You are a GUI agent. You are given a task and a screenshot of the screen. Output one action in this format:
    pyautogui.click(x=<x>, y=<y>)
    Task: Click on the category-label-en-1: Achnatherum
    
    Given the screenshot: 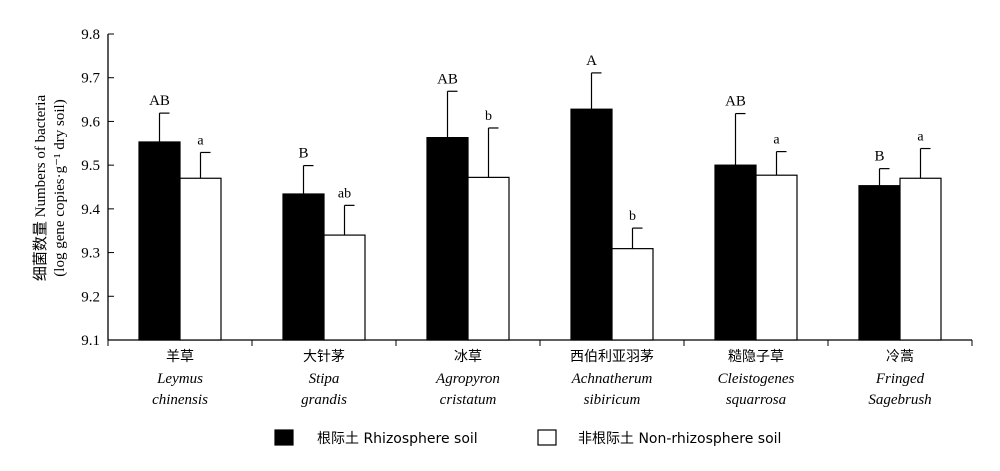 What is the action you would take?
    pyautogui.click(x=612, y=379)
    